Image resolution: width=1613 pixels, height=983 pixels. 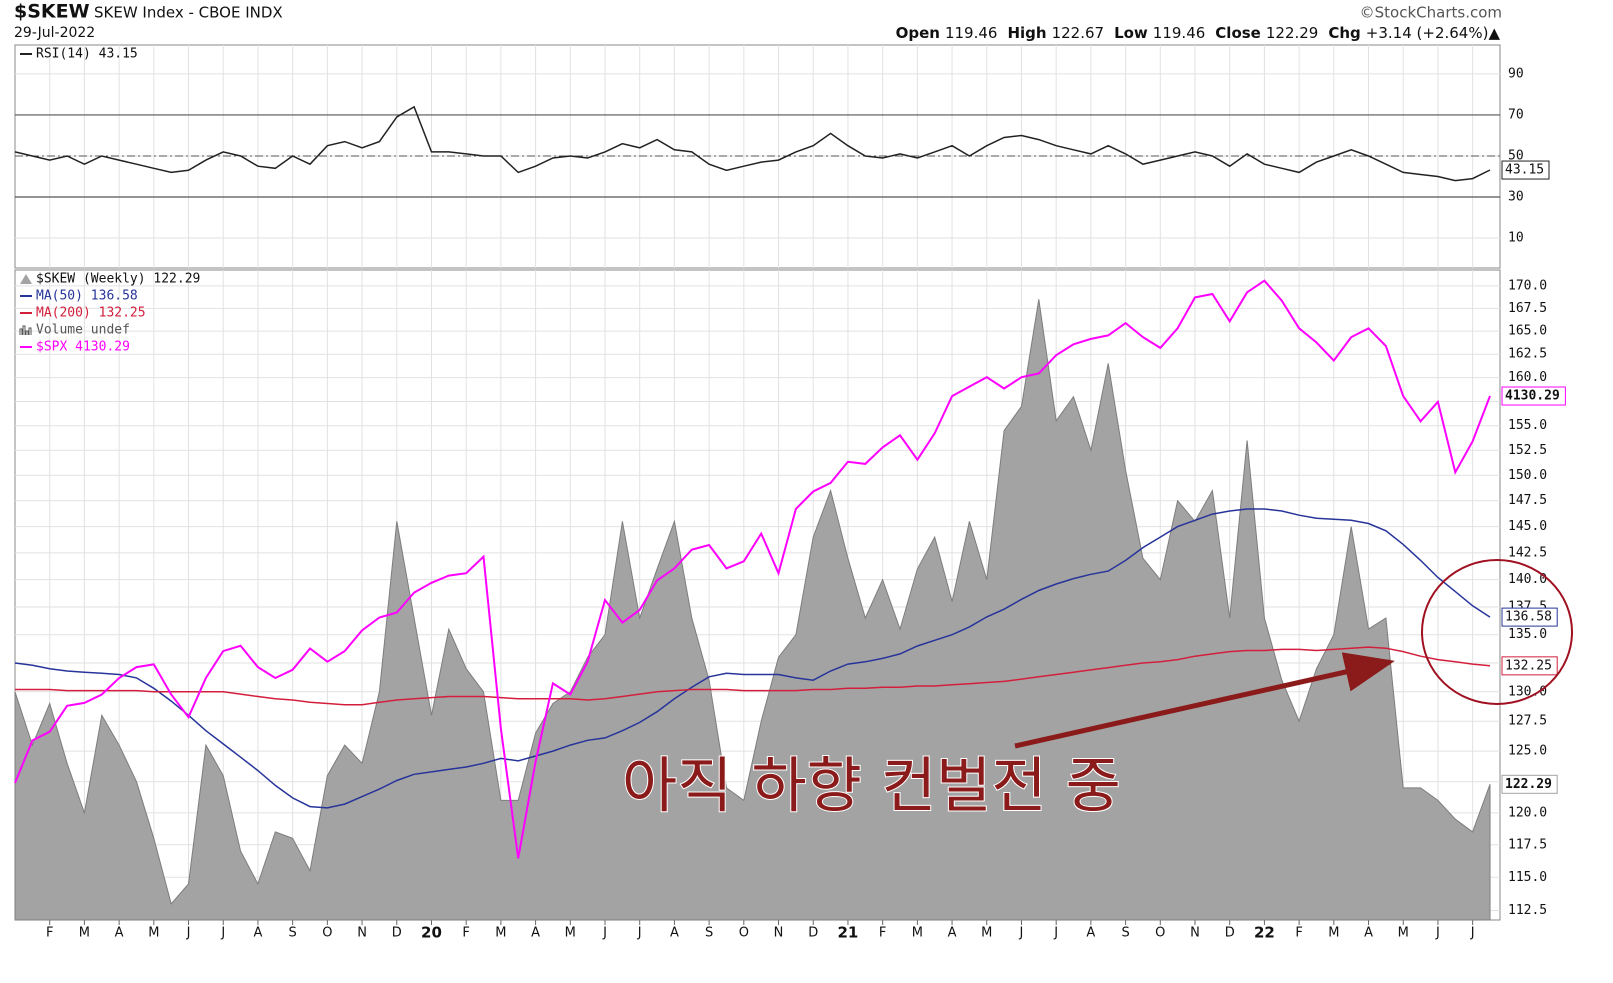 What do you see at coordinates (1527, 526) in the screenshot?
I see `y-tick-label: 145.0` at bounding box center [1527, 526].